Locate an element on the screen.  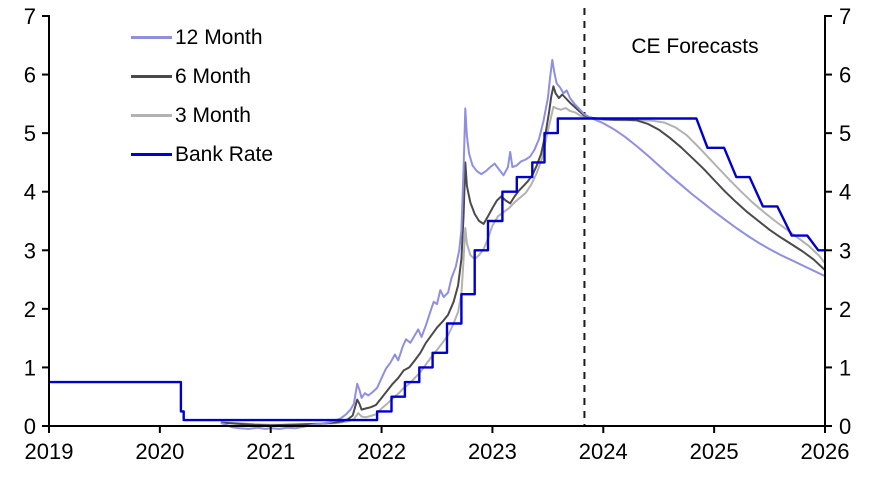
chart-legend: 12 Month 6 Month 3 Month Bank Rate is located at coordinates (202, 96).